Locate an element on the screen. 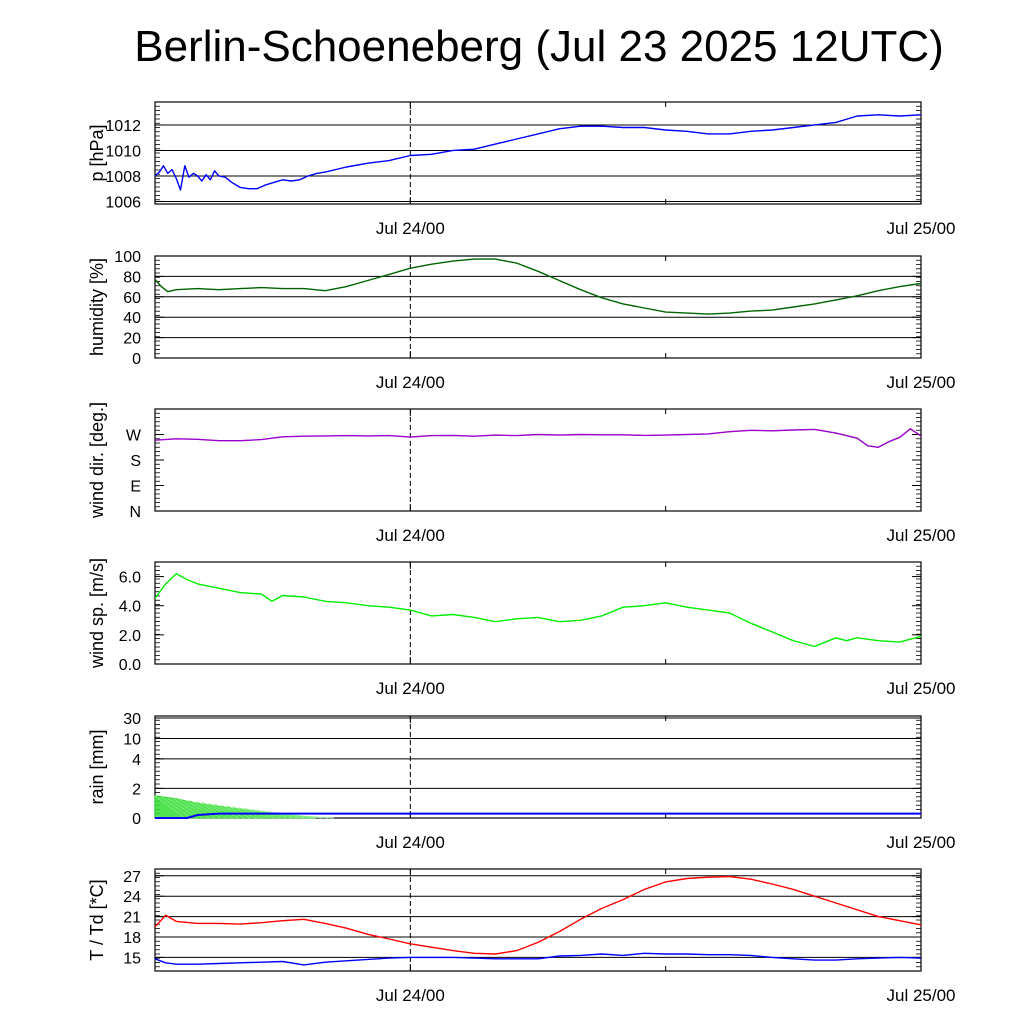  chart-title: Berlin-Schoeneberg (Jul 23 2025 12UTC) is located at coordinates (539, 46).